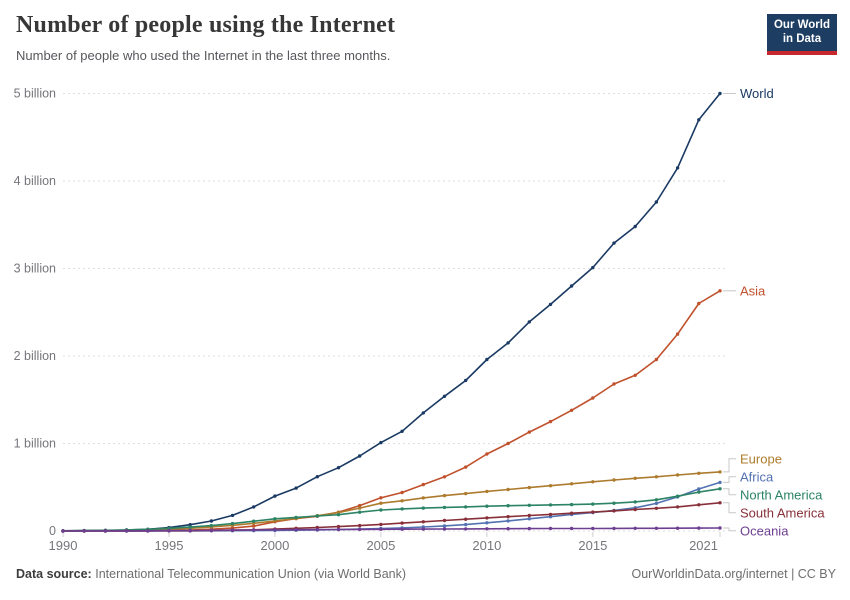 The image size is (850, 600). Describe the element at coordinates (35, 181) in the screenshot. I see `y-tick-label: 4 billion` at that location.